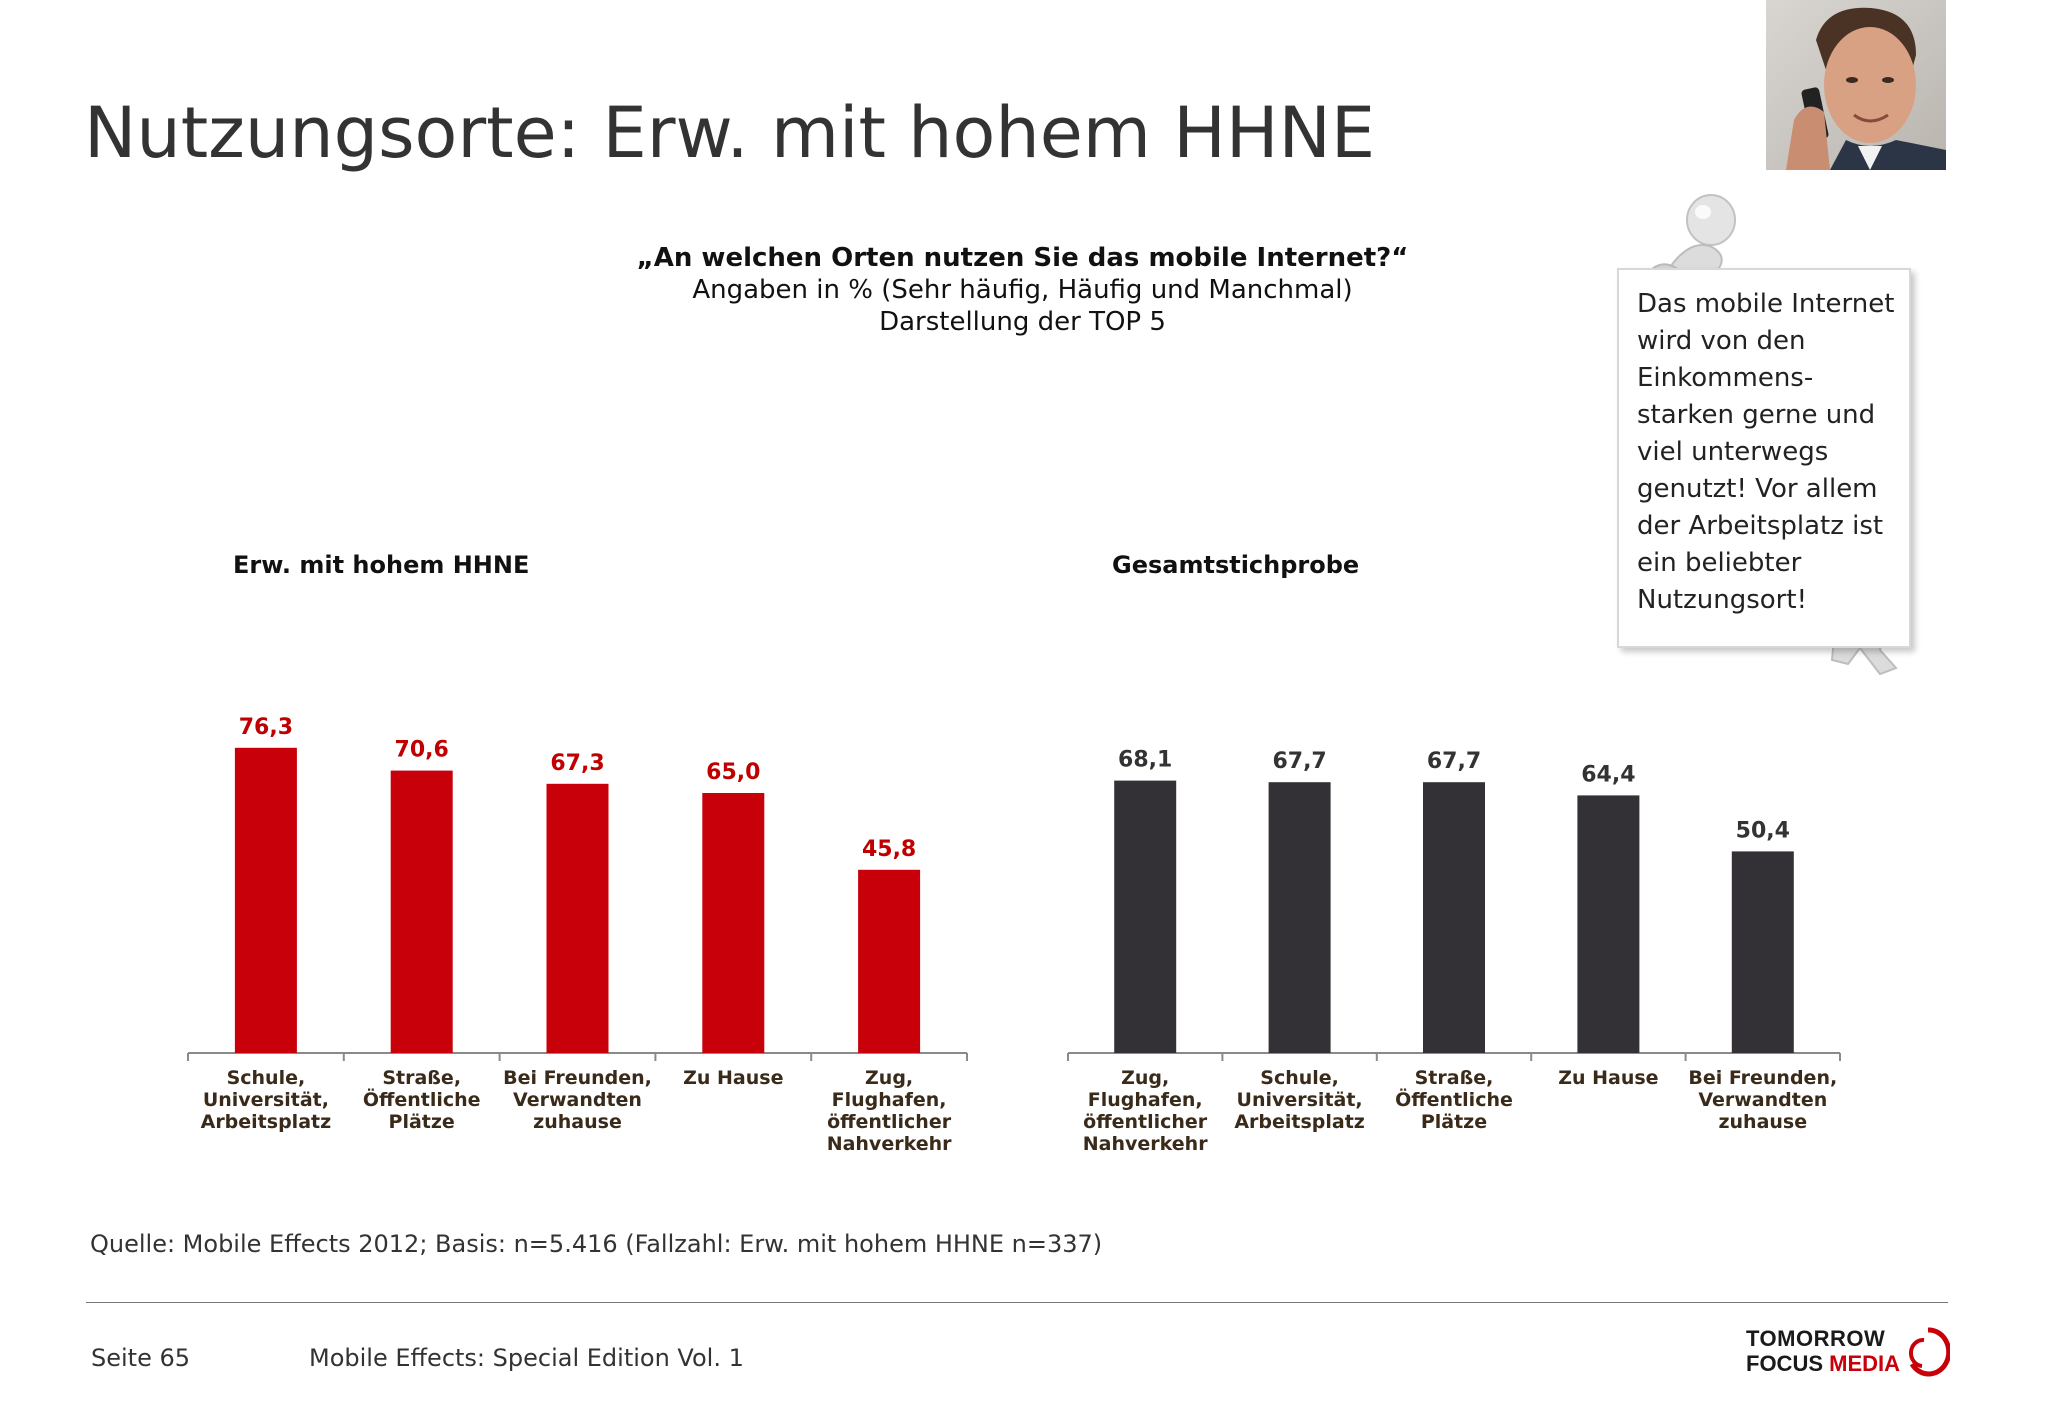  I want to click on chart-1-category-label: Straße, Öffentliche Plätze, so click(421, 1100).